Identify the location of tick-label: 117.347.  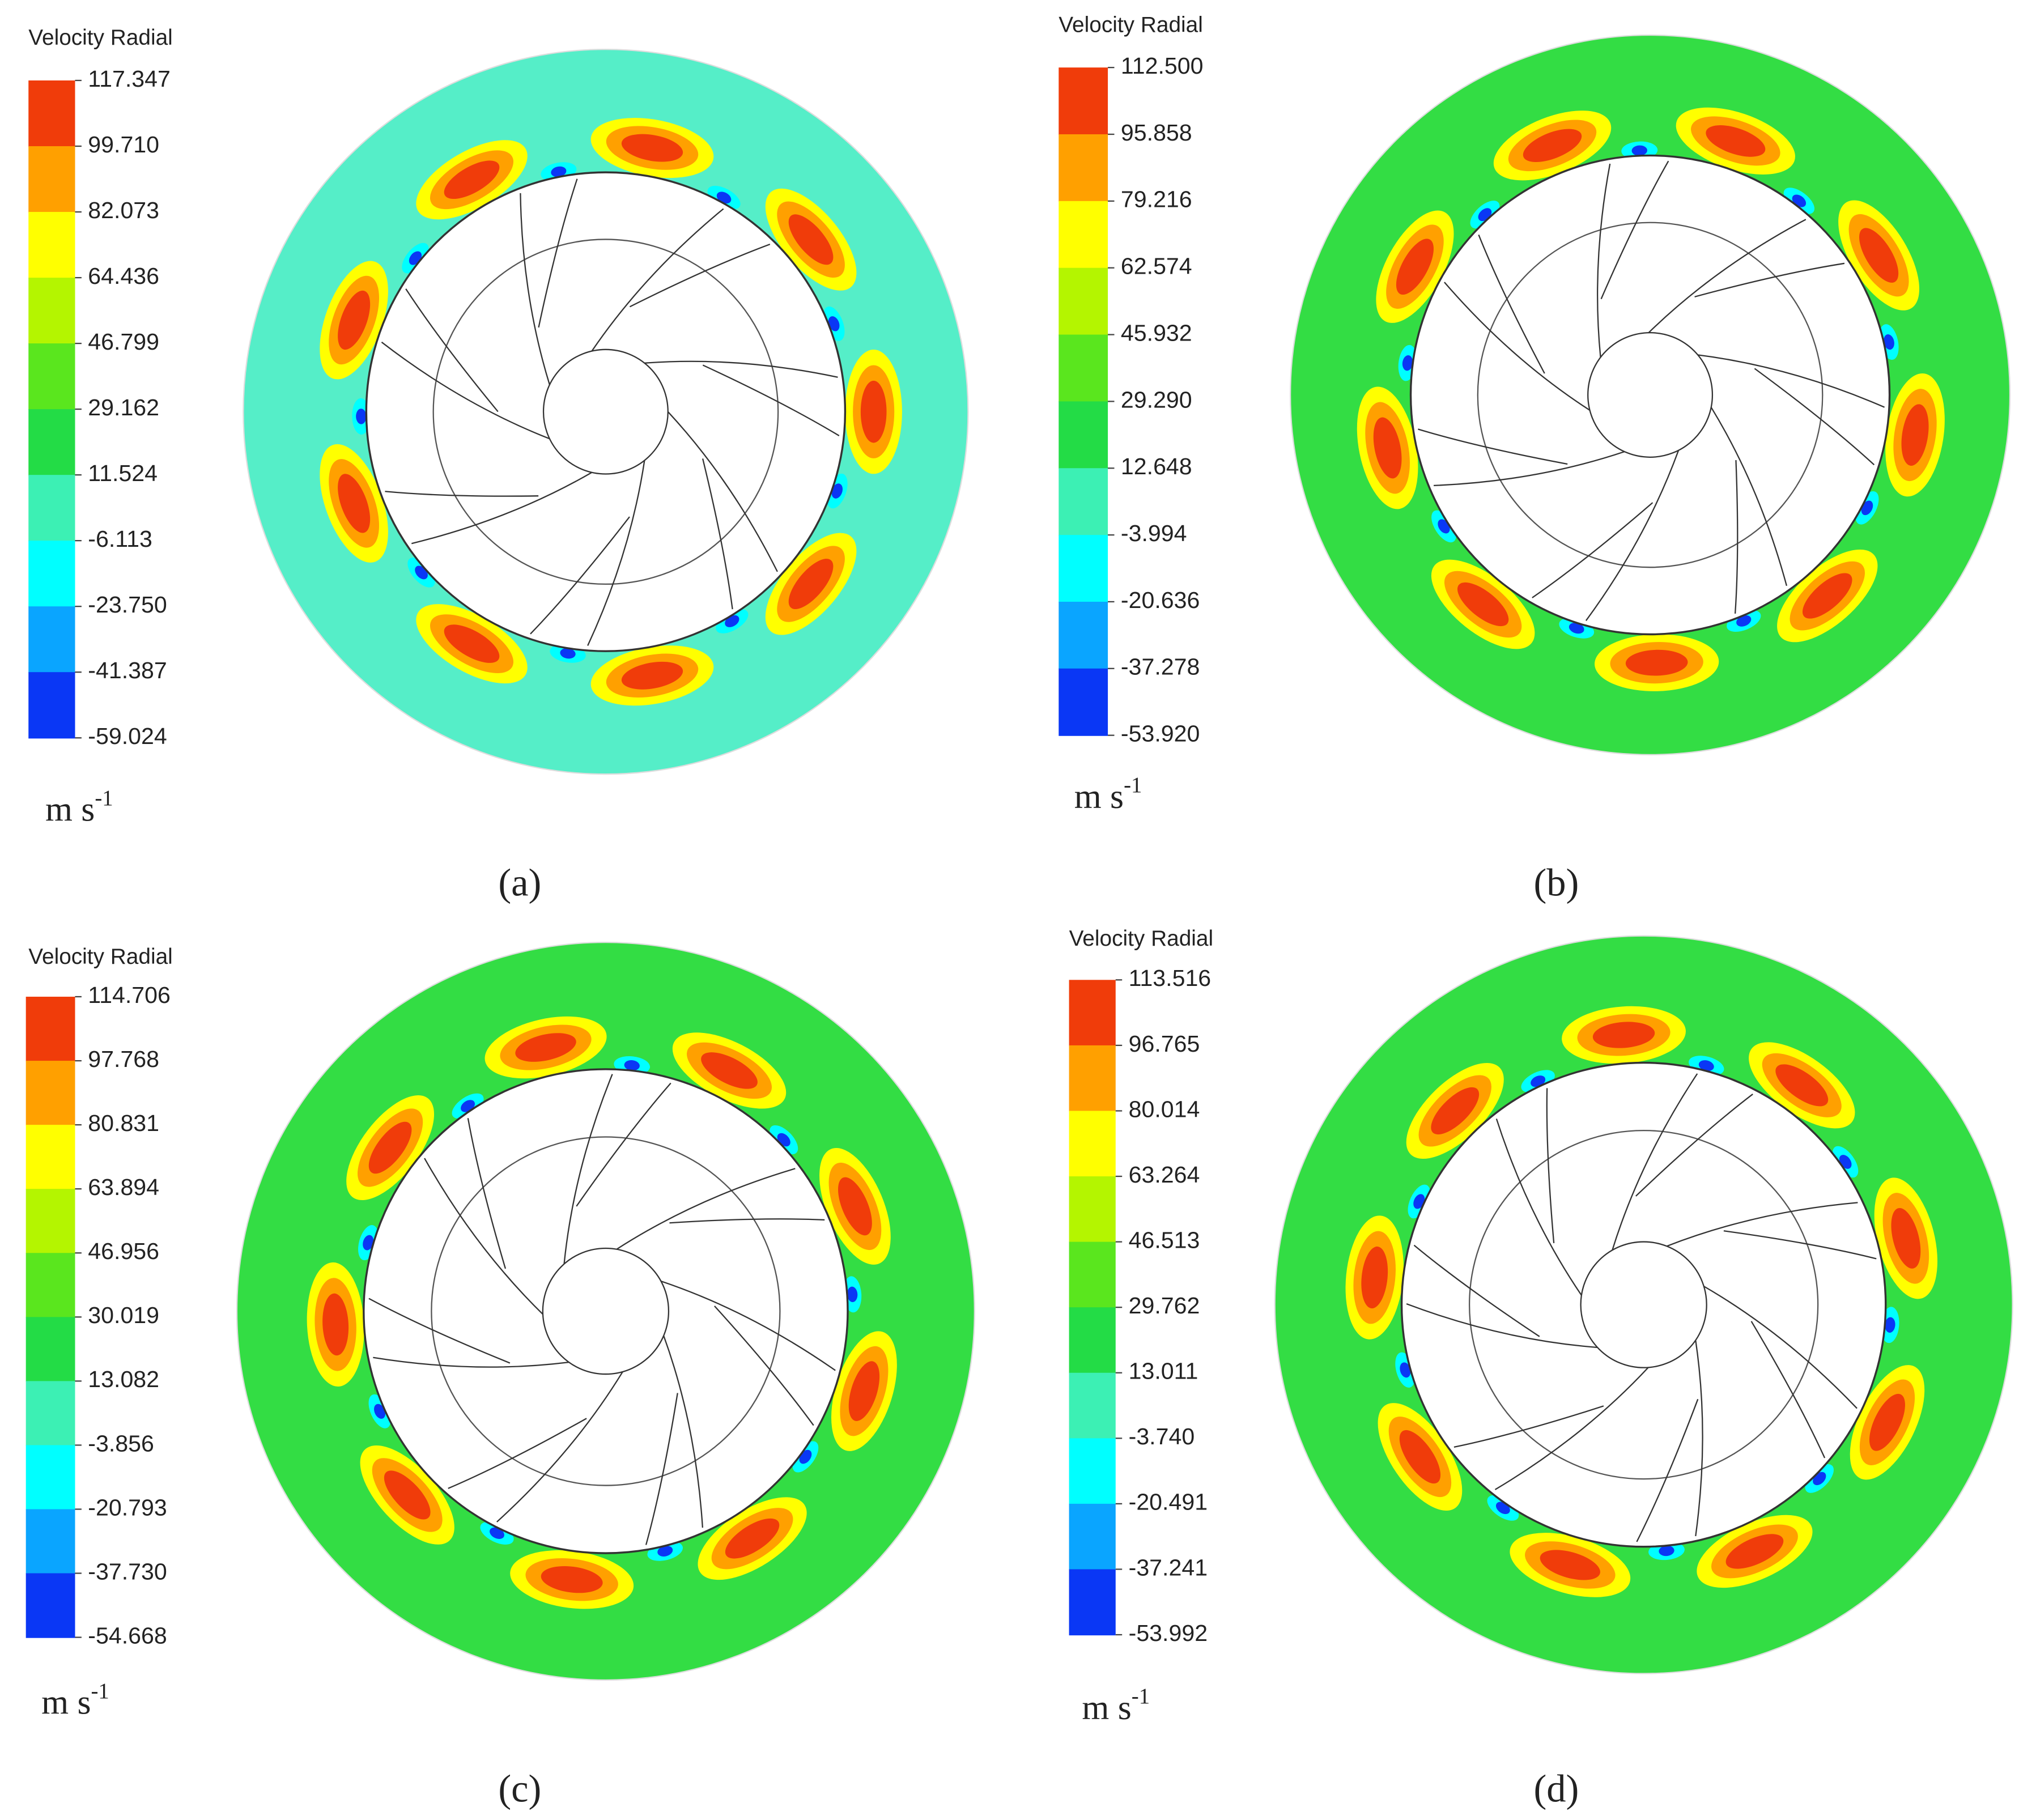
(129, 79).